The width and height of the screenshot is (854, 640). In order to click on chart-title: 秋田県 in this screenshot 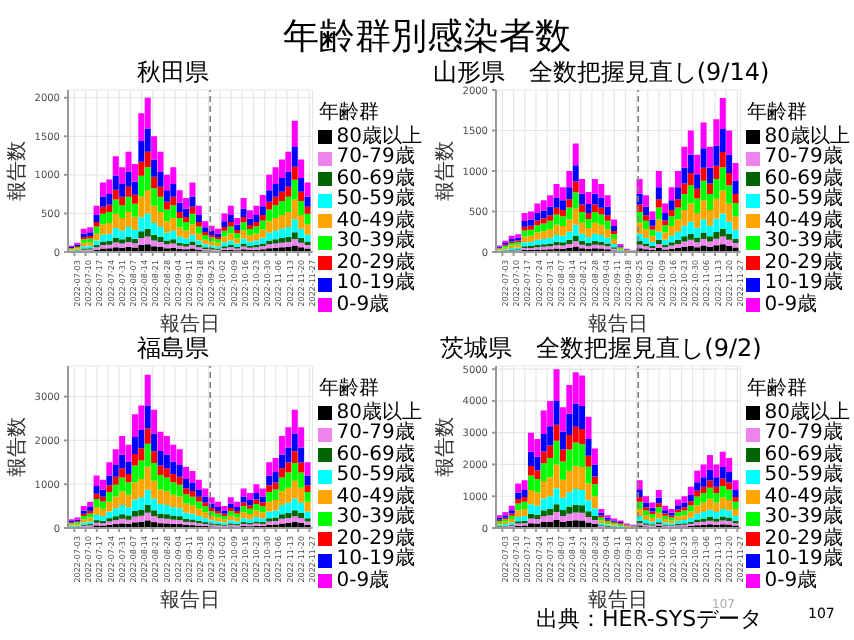, I will do `click(173, 72)`.